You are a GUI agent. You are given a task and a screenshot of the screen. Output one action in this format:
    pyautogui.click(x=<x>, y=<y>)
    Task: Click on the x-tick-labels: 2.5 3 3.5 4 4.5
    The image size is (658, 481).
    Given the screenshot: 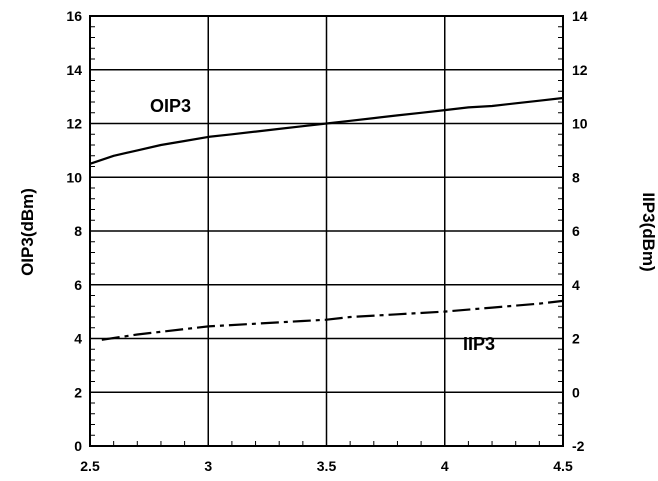 What is the action you would take?
    pyautogui.click(x=326, y=466)
    